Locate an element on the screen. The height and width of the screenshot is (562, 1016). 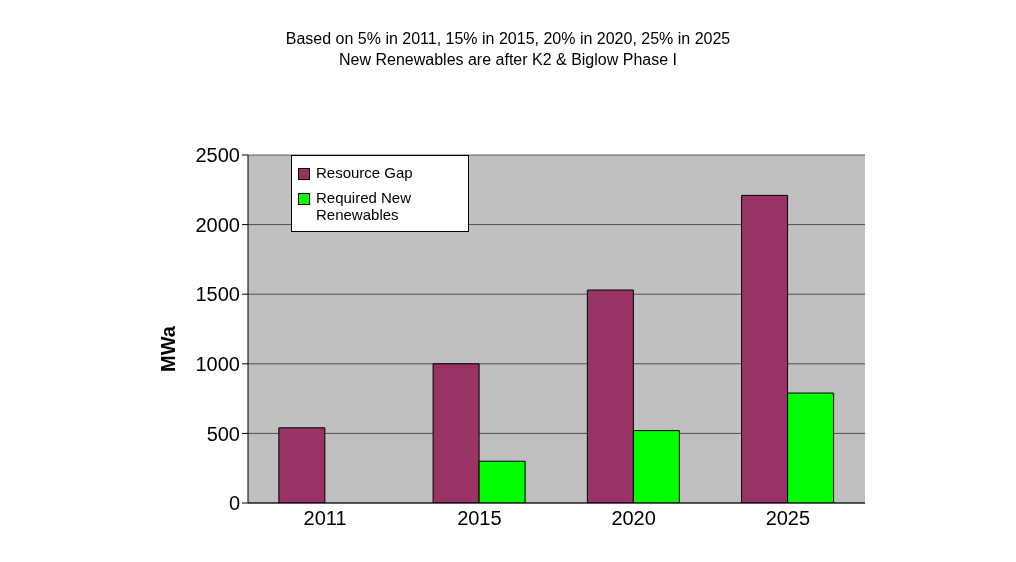
y-tick-label: 2000 is located at coordinates (217, 224).